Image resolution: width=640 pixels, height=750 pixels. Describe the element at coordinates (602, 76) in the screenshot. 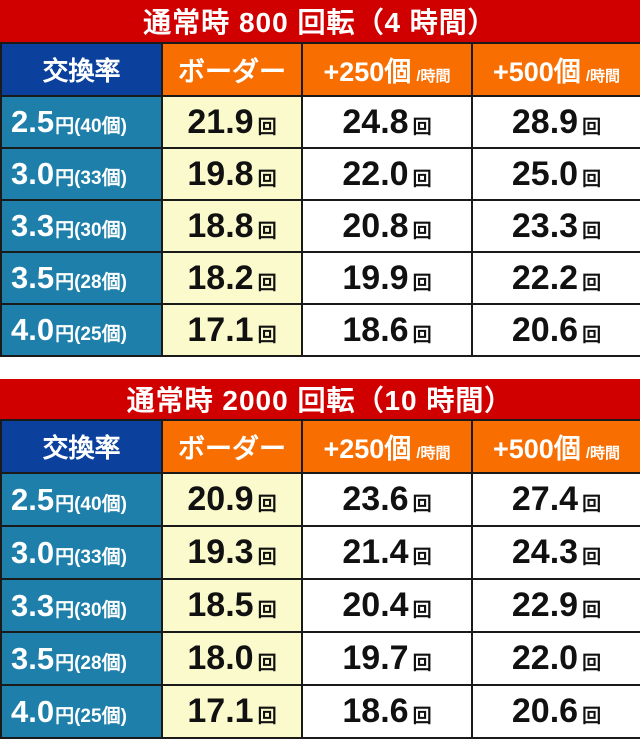

I see `header-plus500-unit: /時間` at that location.